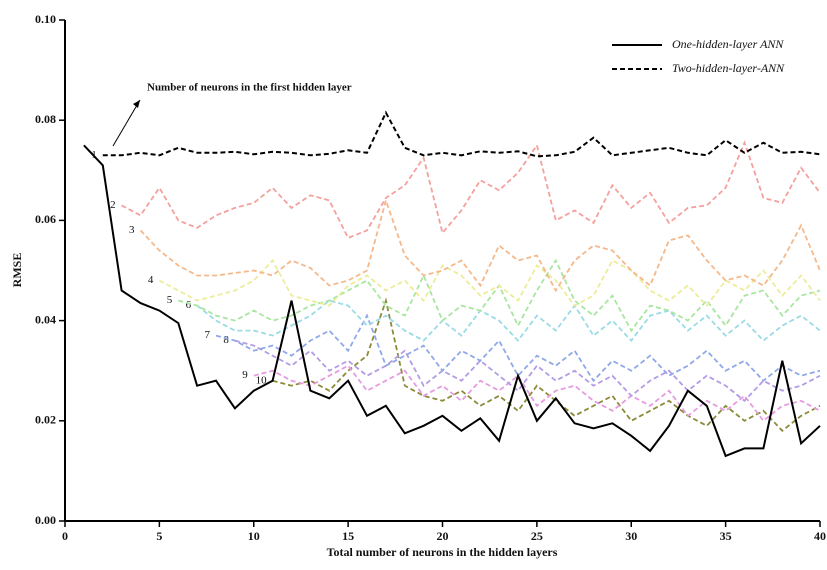 This screenshot has height=570, width=827. I want to click on x-tick-label: 35, so click(726, 536).